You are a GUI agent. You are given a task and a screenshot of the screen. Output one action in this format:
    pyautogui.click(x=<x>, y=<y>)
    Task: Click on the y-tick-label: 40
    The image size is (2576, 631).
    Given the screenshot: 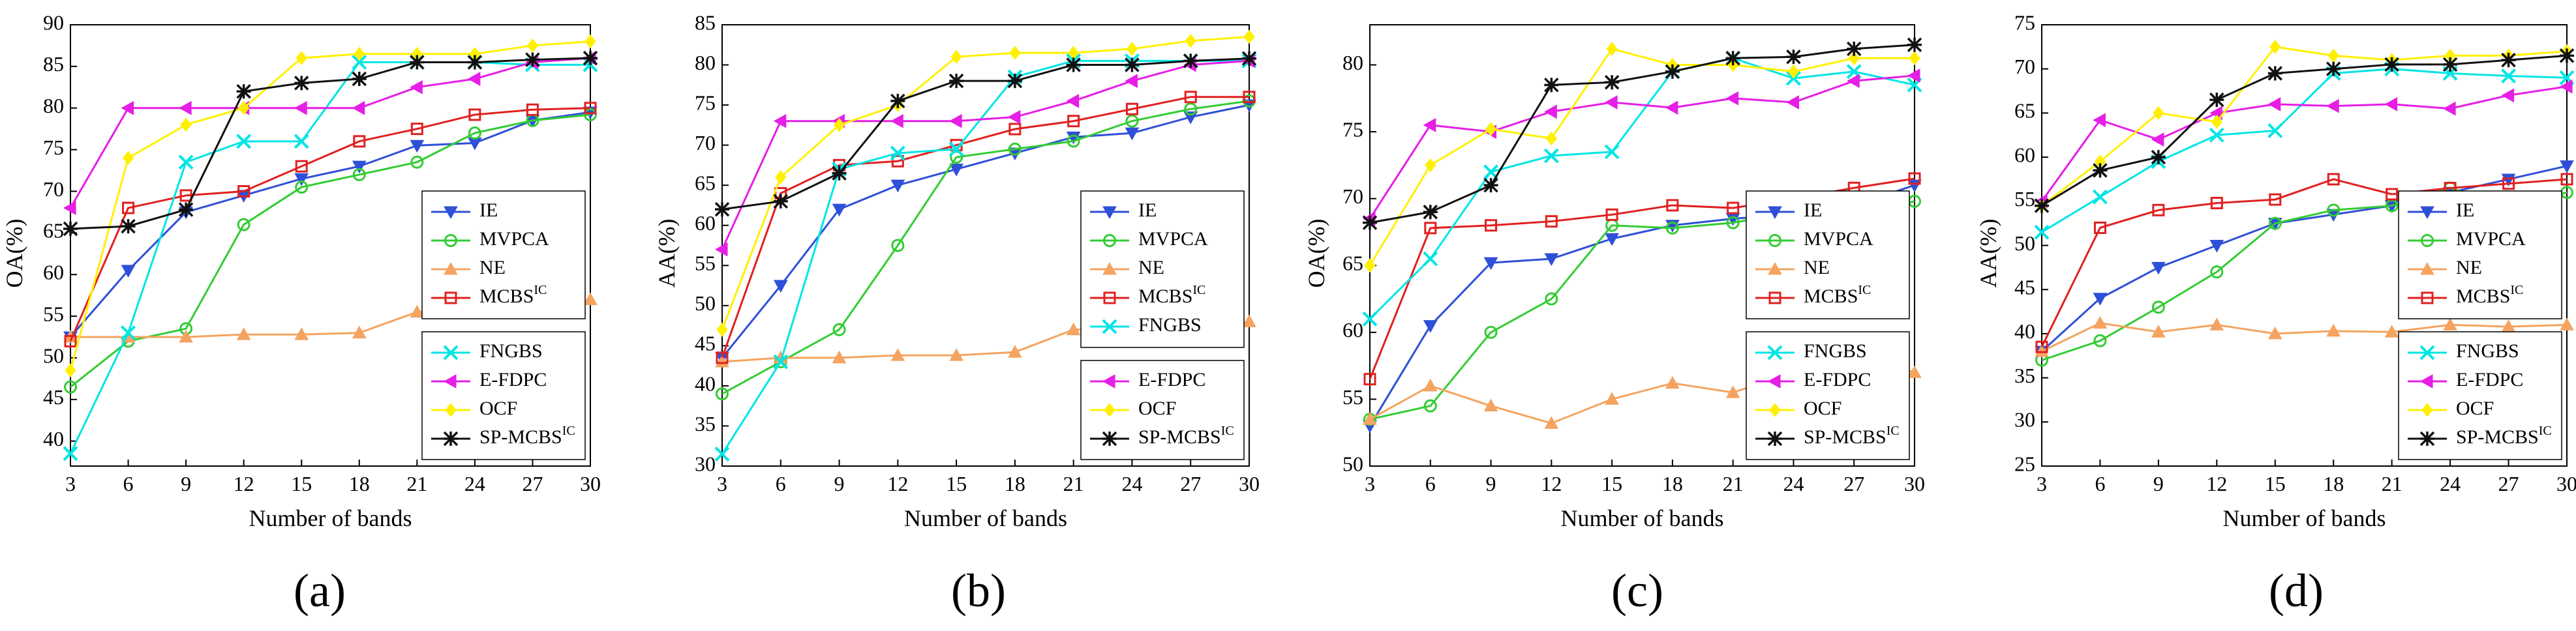 What is the action you would take?
    pyautogui.click(x=54, y=438)
    